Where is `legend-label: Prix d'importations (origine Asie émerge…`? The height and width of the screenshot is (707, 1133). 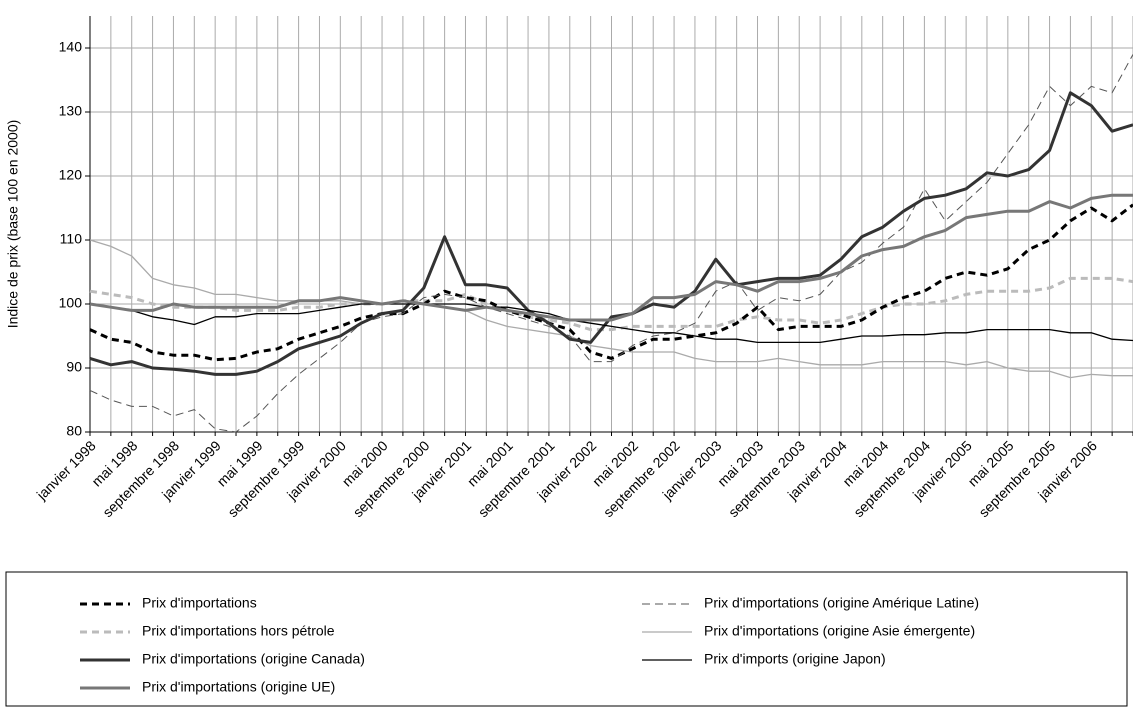 legend-label: Prix d'importations (origine Asie émerge… is located at coordinates (839, 631).